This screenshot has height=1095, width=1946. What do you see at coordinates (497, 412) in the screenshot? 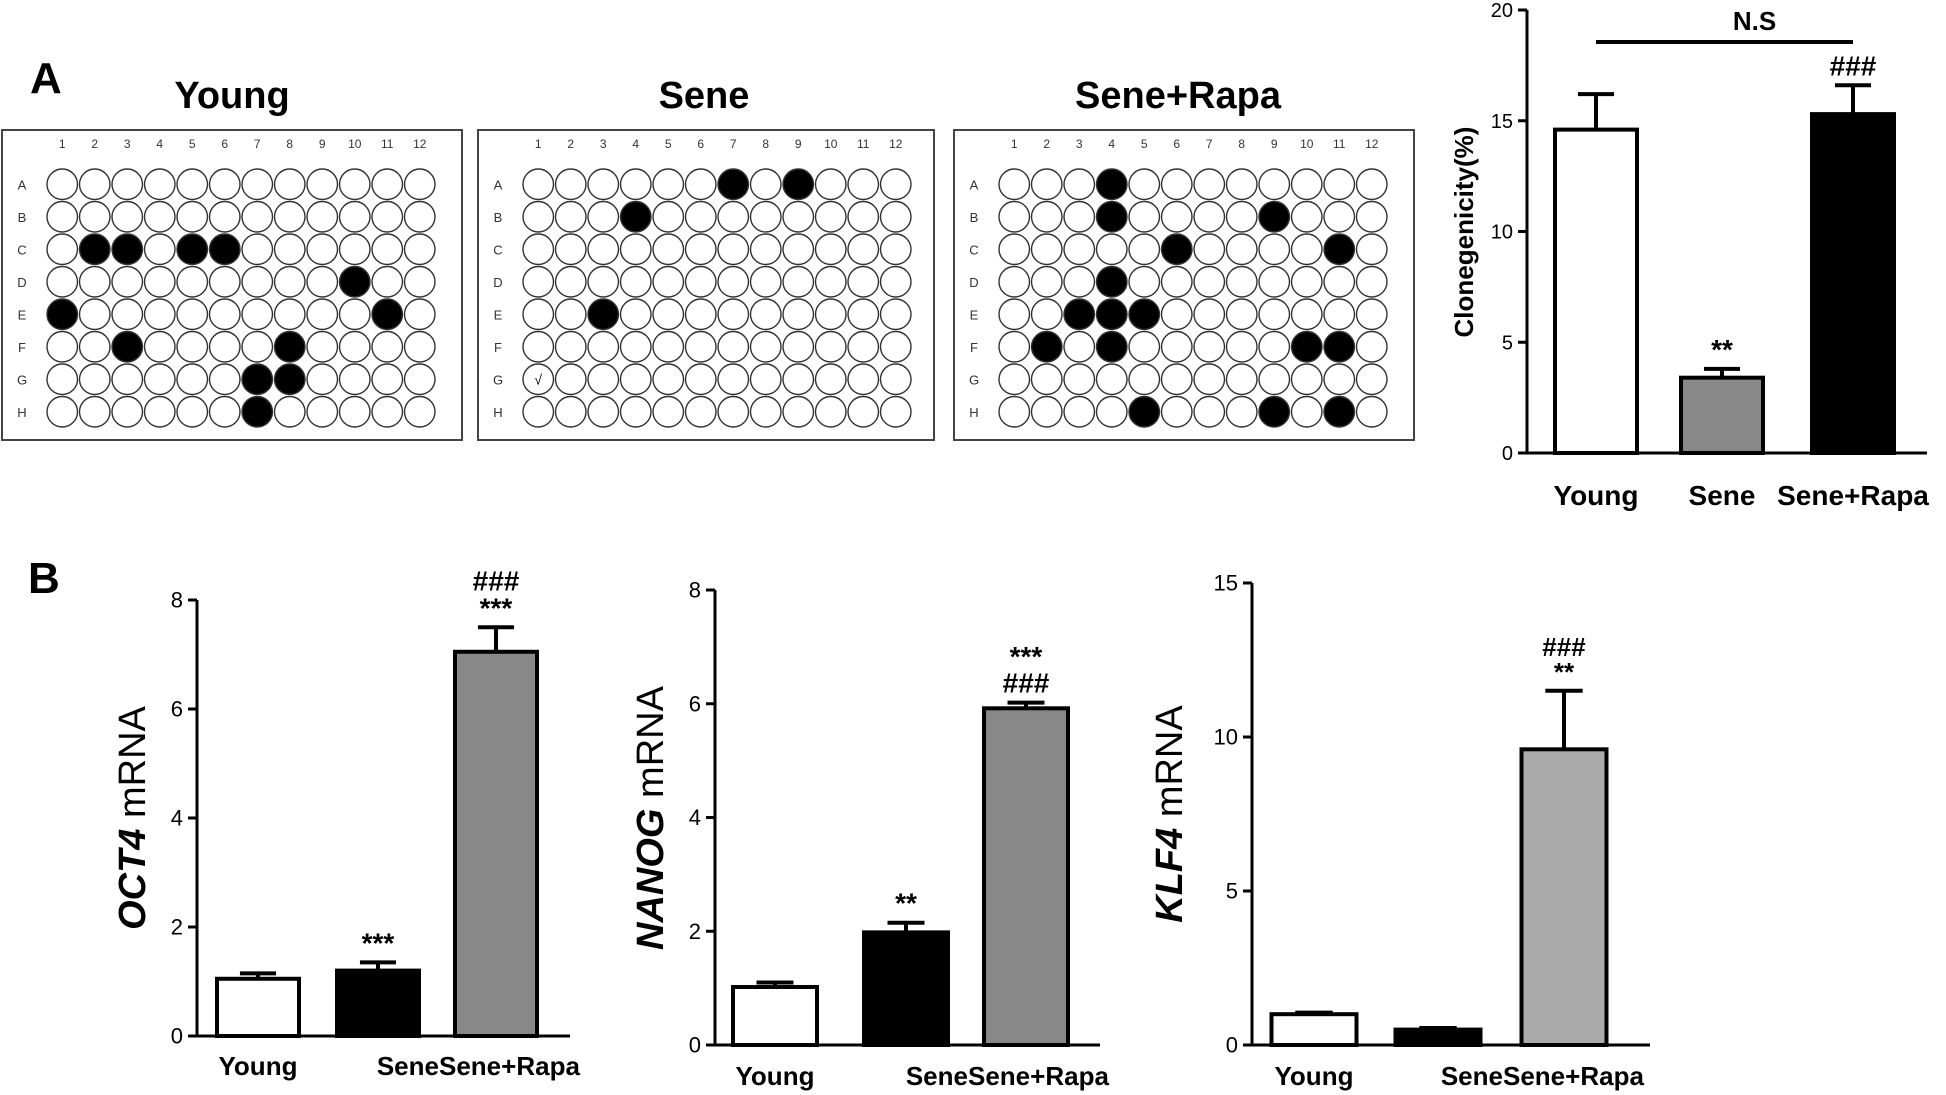
I see `plate-row-label: H` at bounding box center [497, 412].